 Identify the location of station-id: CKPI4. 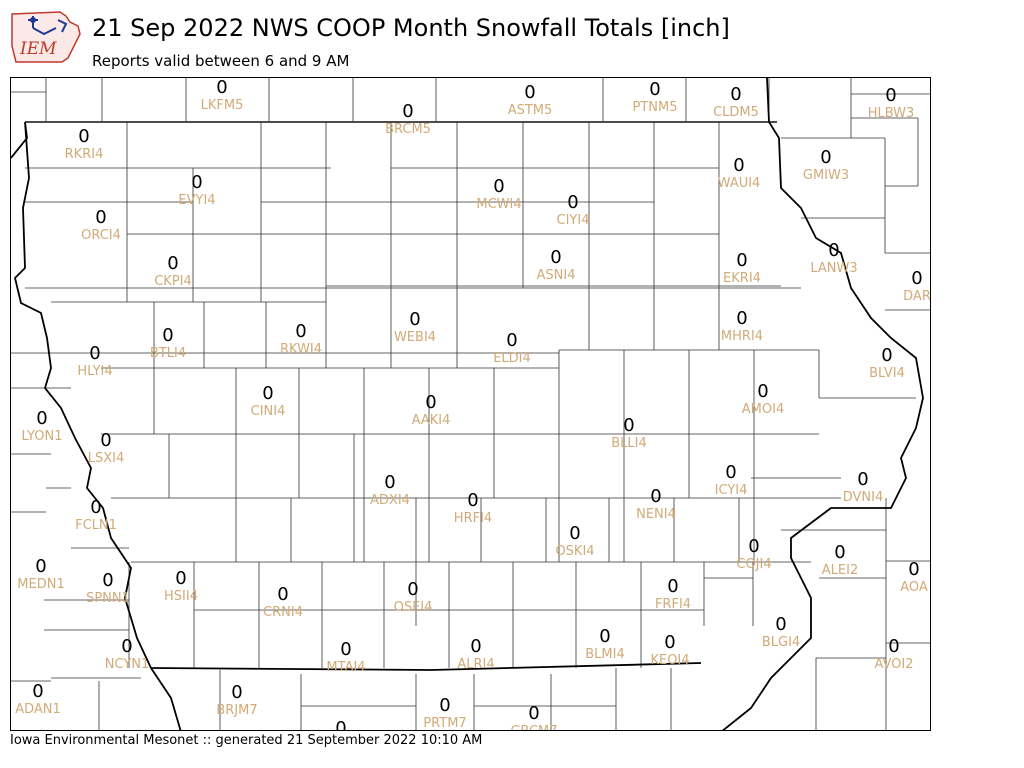
(173, 281).